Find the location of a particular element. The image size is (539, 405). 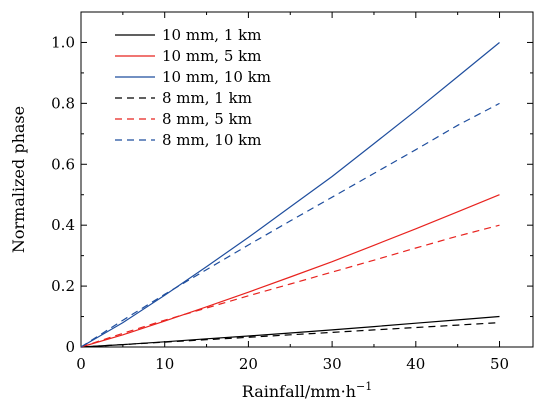

x-axis-title-superscript: −1 is located at coordinates (364, 386).